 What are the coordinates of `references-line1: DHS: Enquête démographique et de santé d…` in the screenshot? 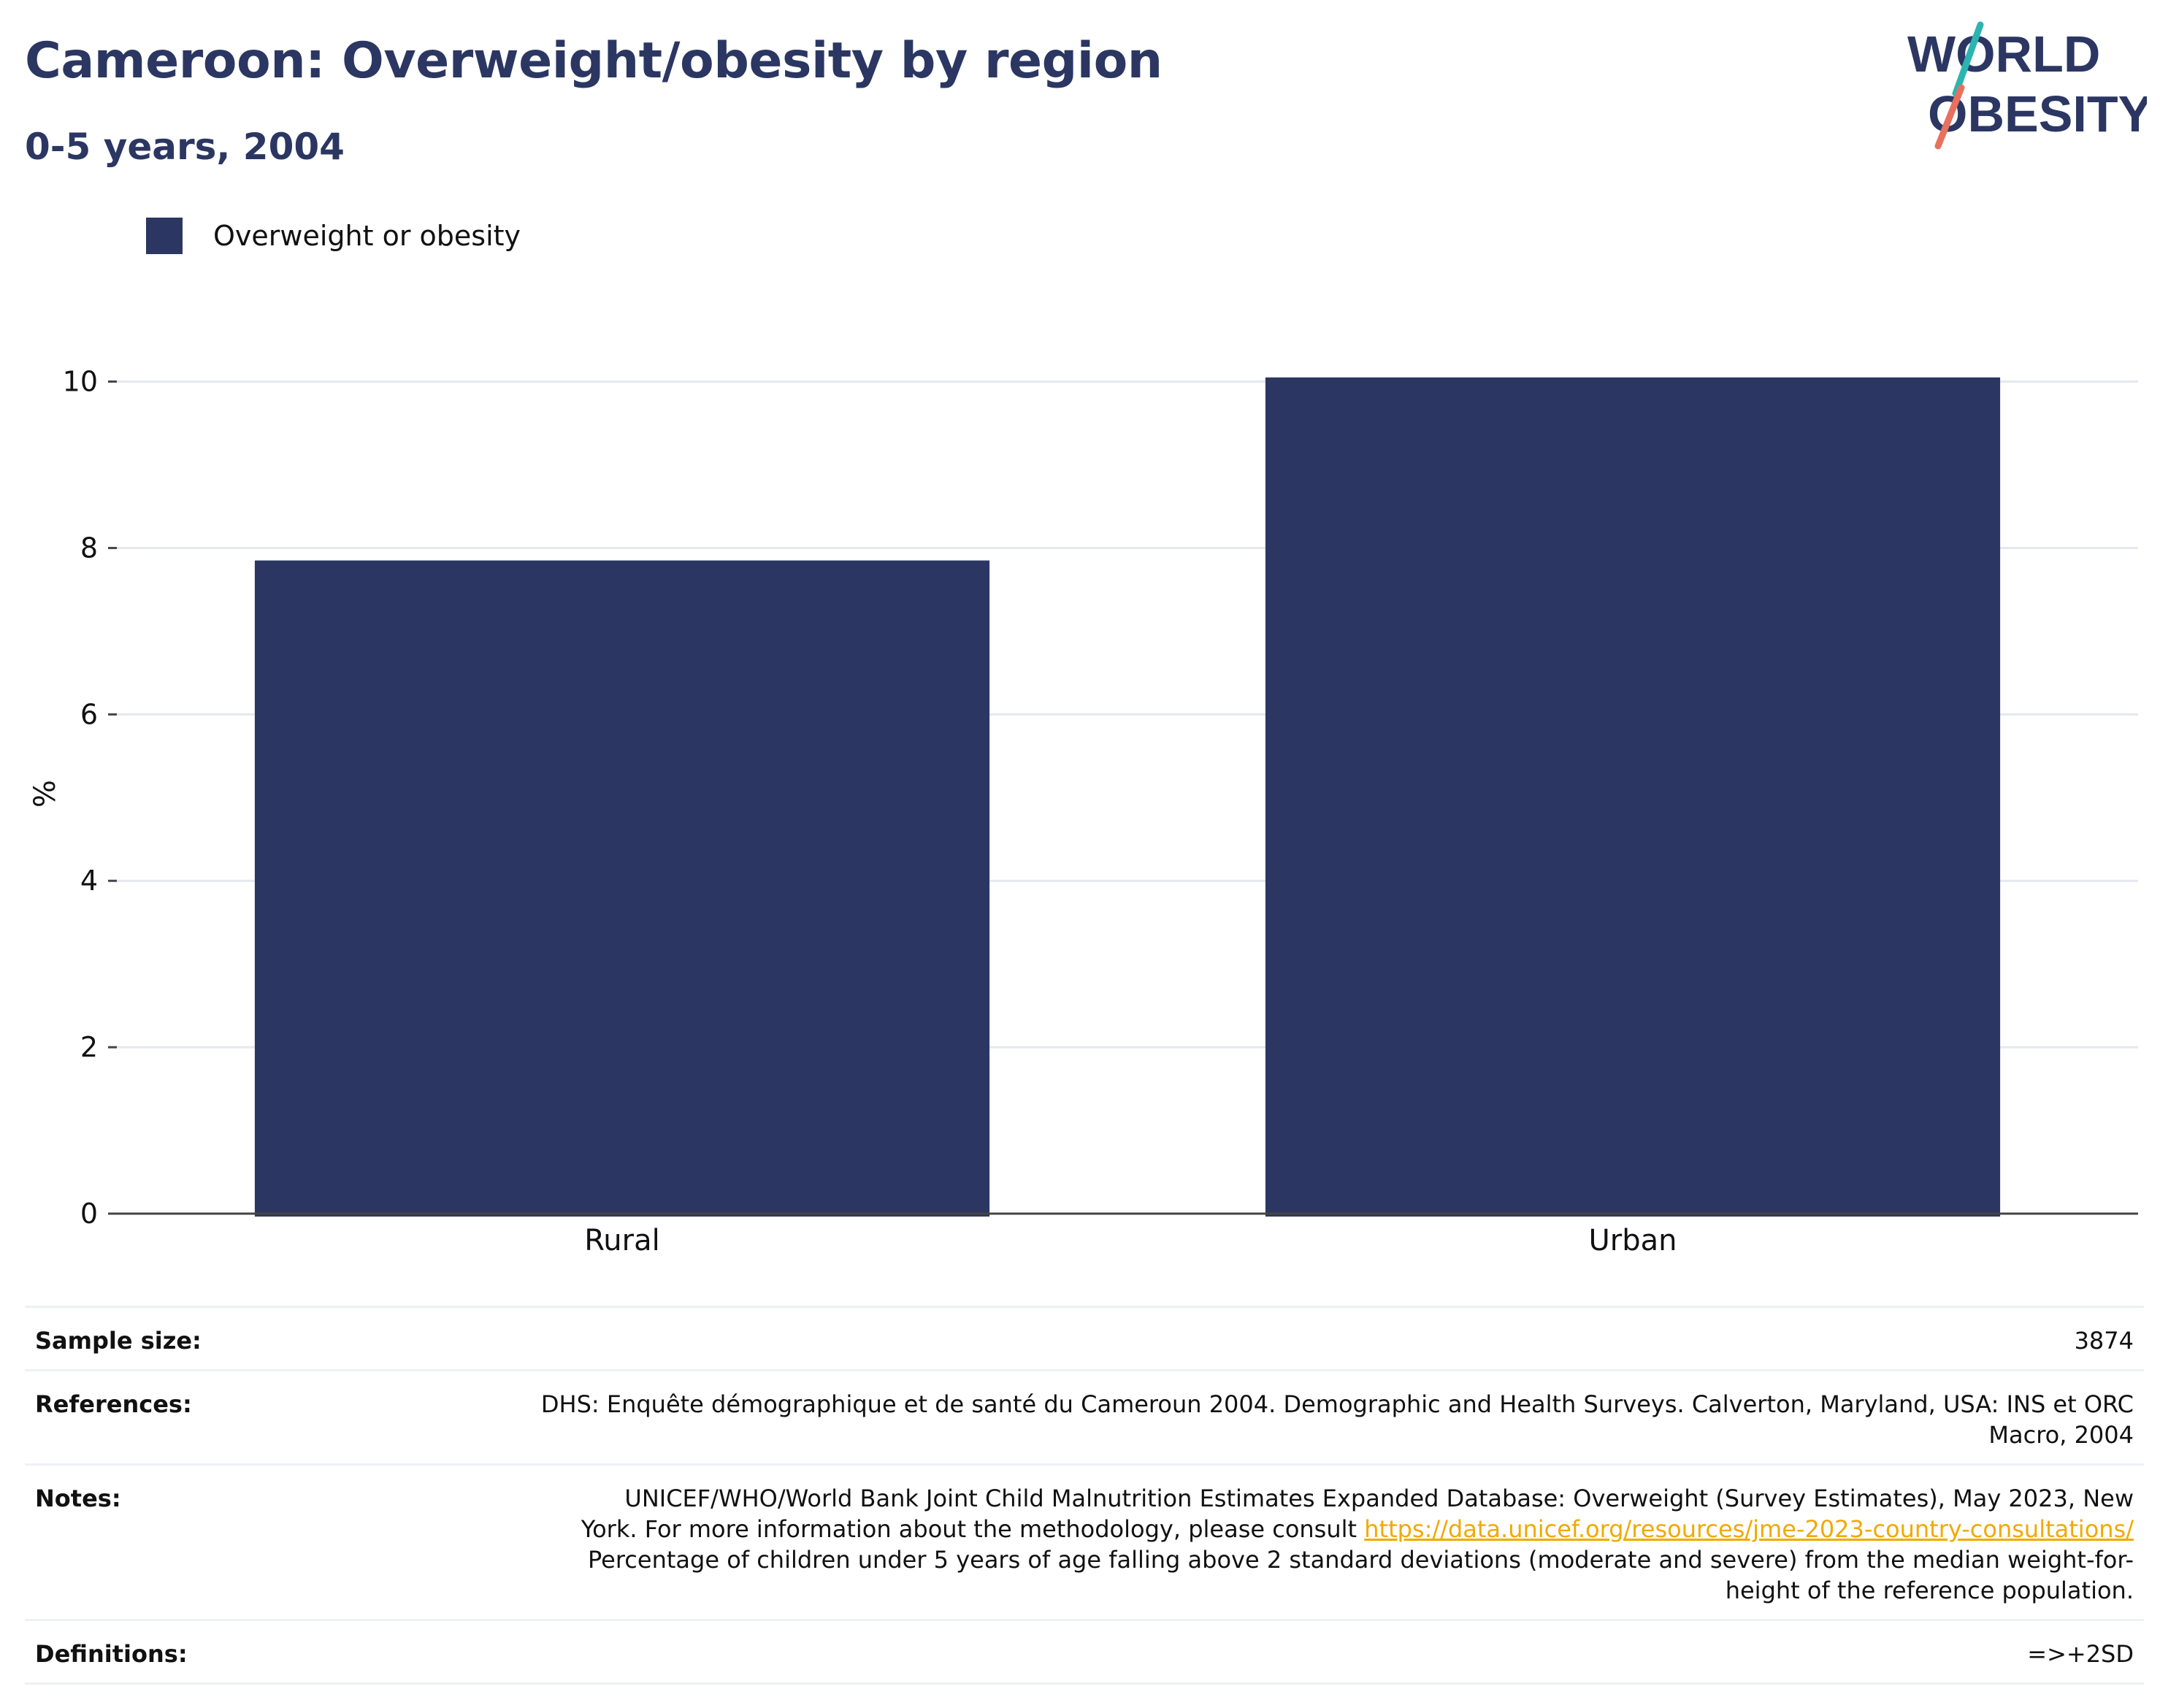 It's located at (1337, 1404).